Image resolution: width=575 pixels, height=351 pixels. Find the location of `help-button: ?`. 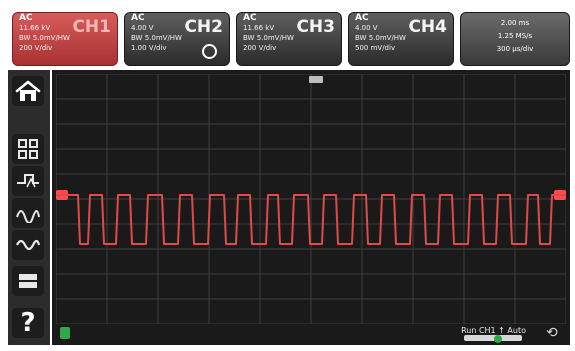

help-button: ? is located at coordinates (28, 323).